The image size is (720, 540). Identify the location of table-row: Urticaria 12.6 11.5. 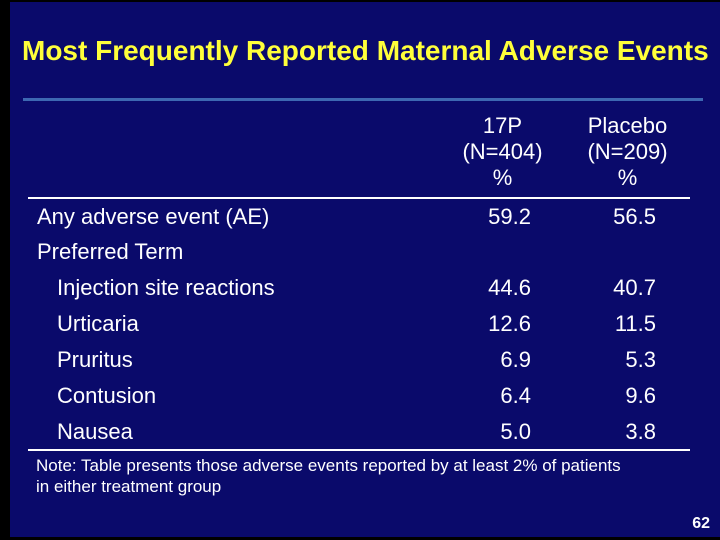
(359, 324).